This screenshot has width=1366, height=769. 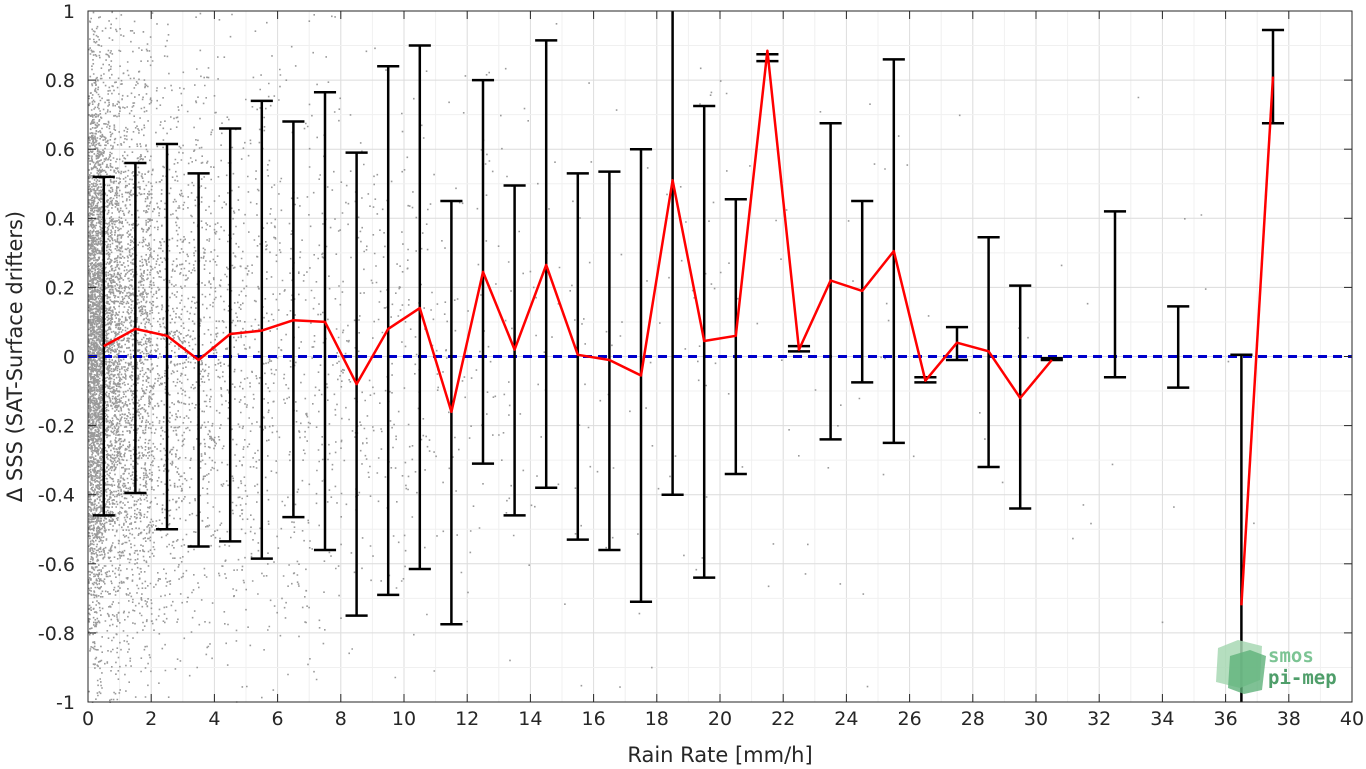 What do you see at coordinates (719, 755) in the screenshot?
I see `x-axis-label: Rain Rate [mm/h]` at bounding box center [719, 755].